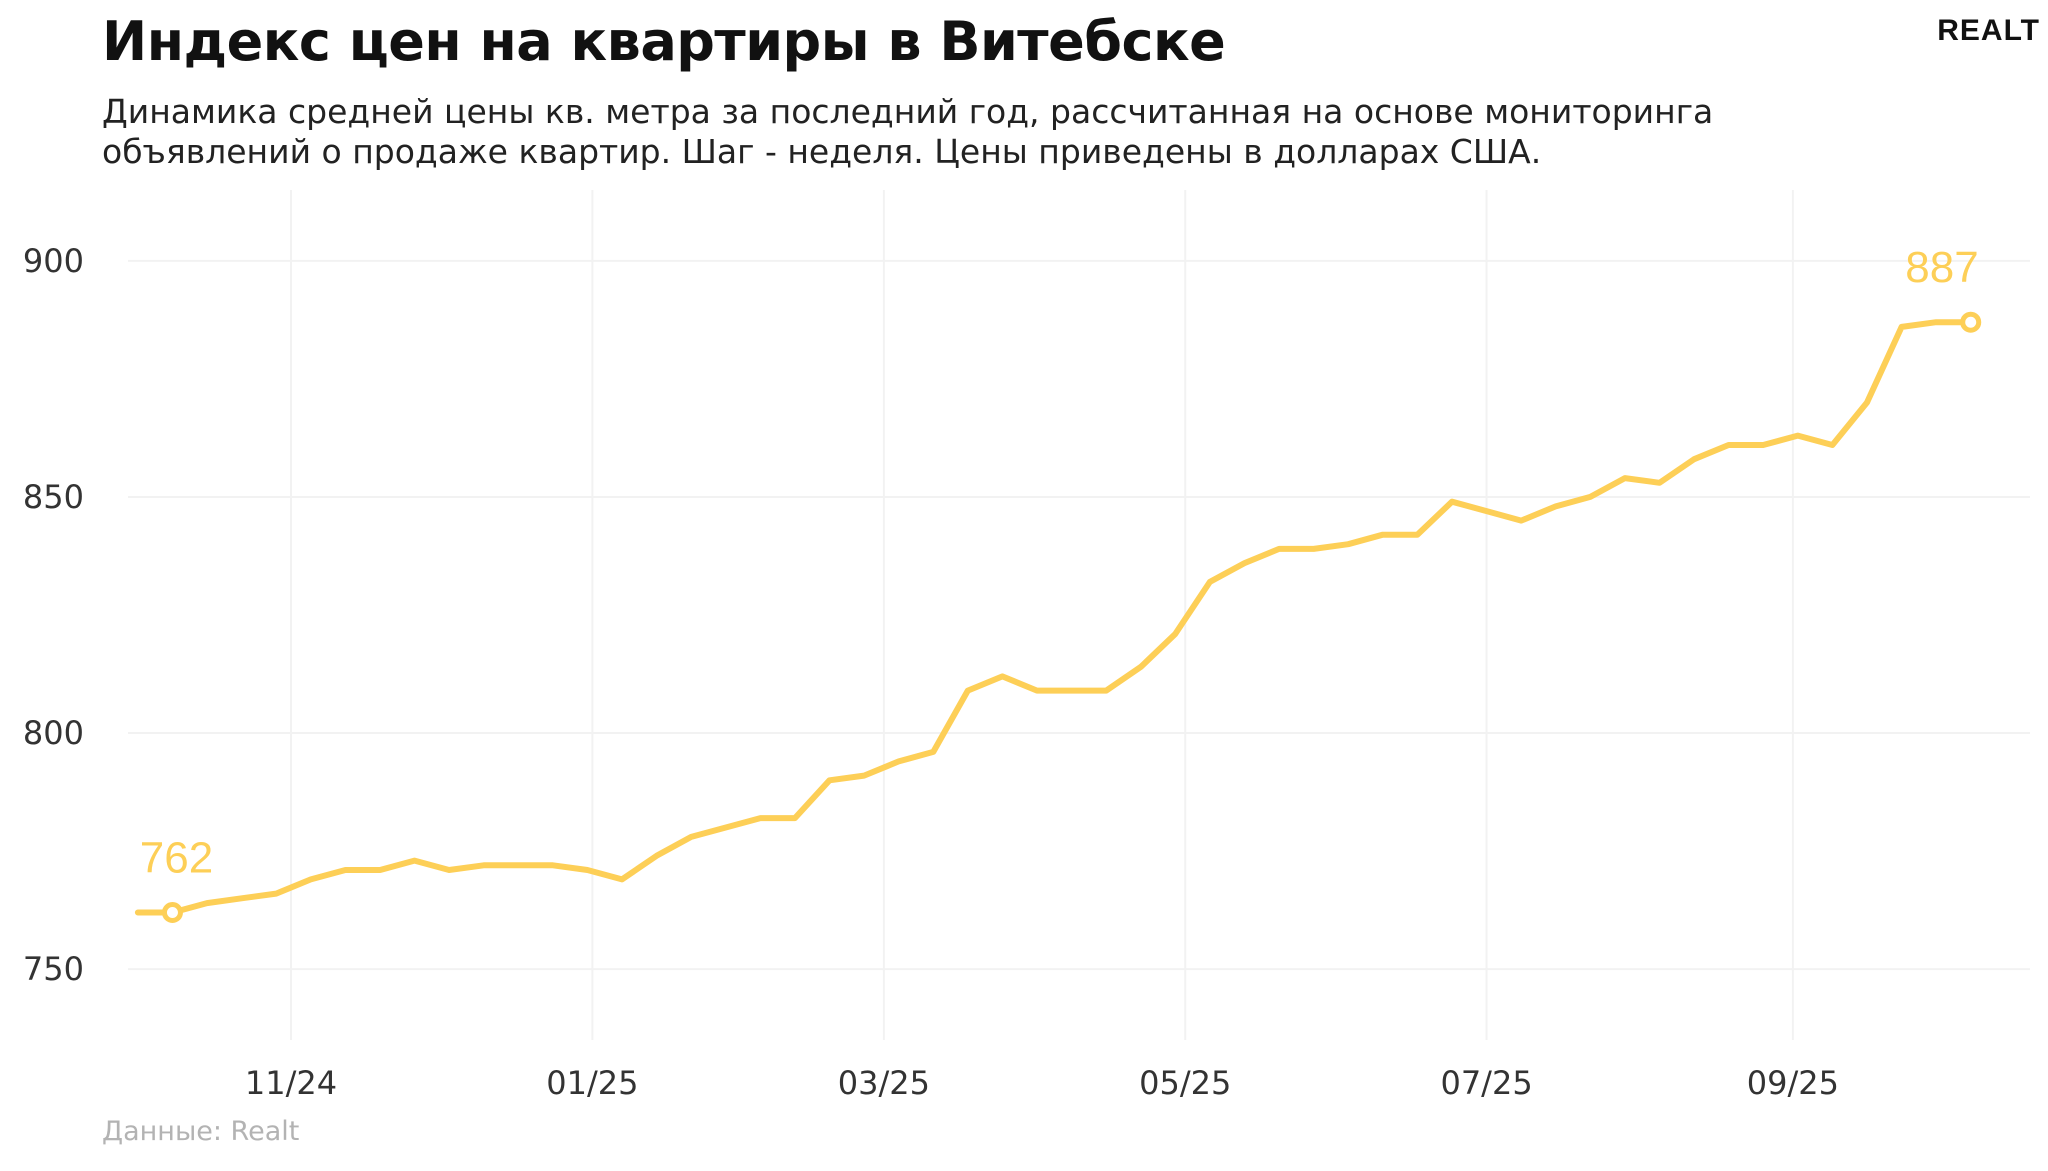 This screenshot has width=2048, height=1171. Describe the element at coordinates (664, 41) in the screenshot. I see `chart-title: Индекс цен на квартиры в Витебске` at that location.